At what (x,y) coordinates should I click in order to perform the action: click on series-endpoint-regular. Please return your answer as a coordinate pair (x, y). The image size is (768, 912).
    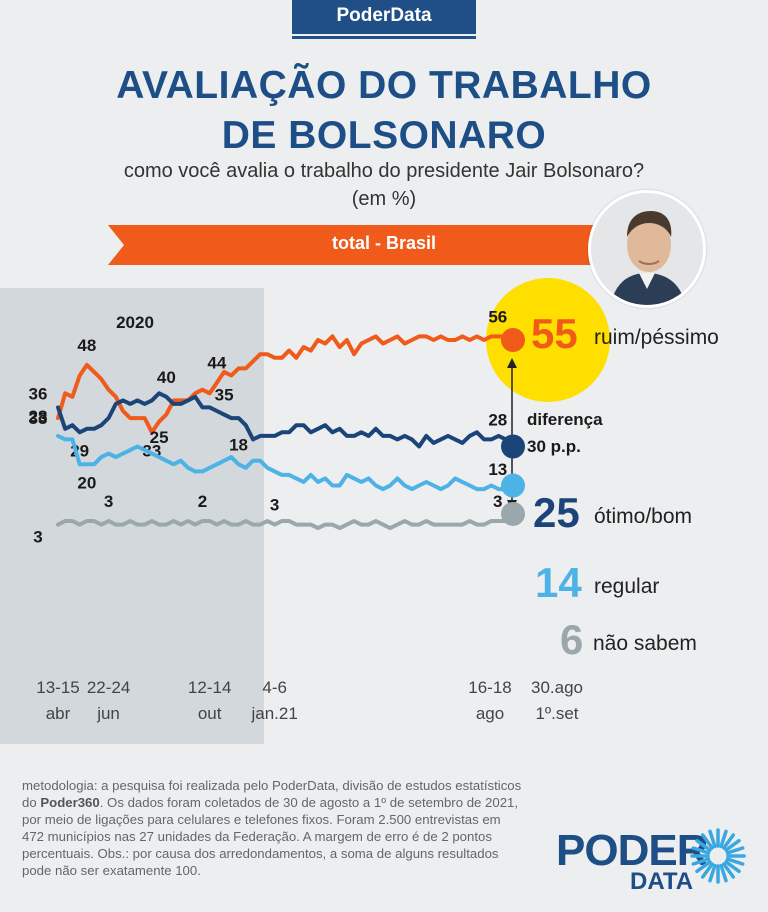
    Looking at the image, I should click on (513, 485).